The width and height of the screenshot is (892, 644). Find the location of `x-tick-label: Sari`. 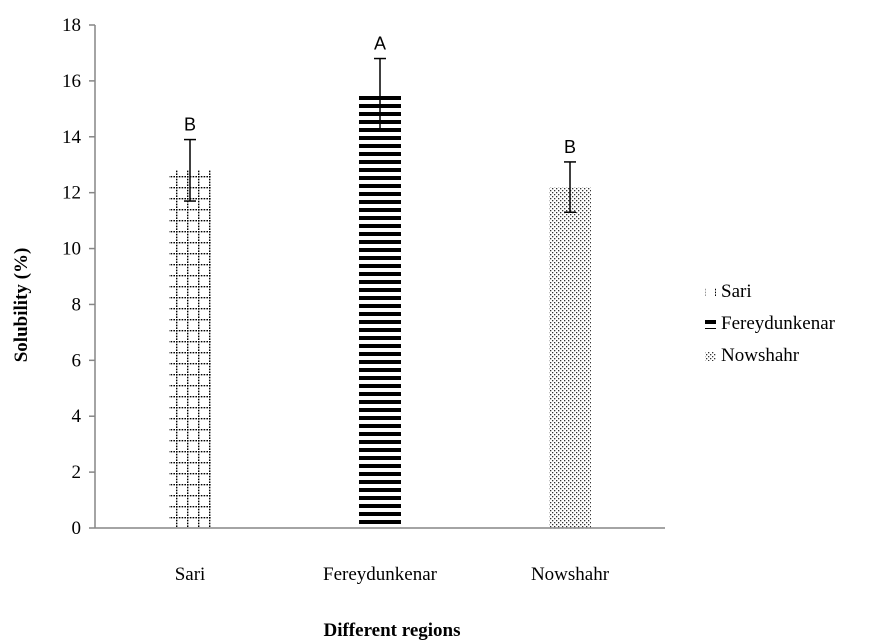

x-tick-label: Sari is located at coordinates (190, 574).